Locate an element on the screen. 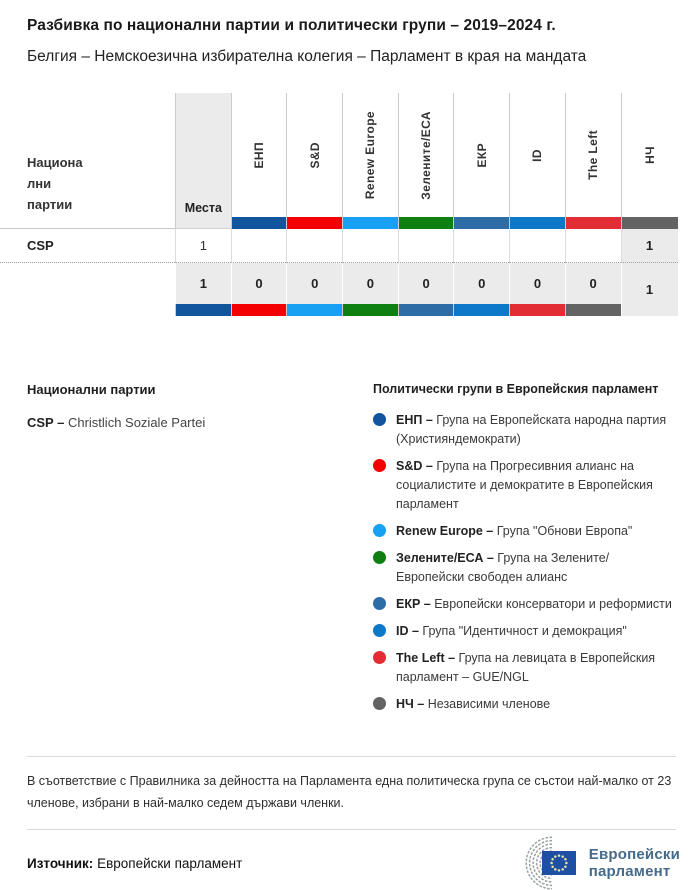 Image resolution: width=700 pixels, height=890 pixels. parliament-hemicycle-icon is located at coordinates (550, 863).